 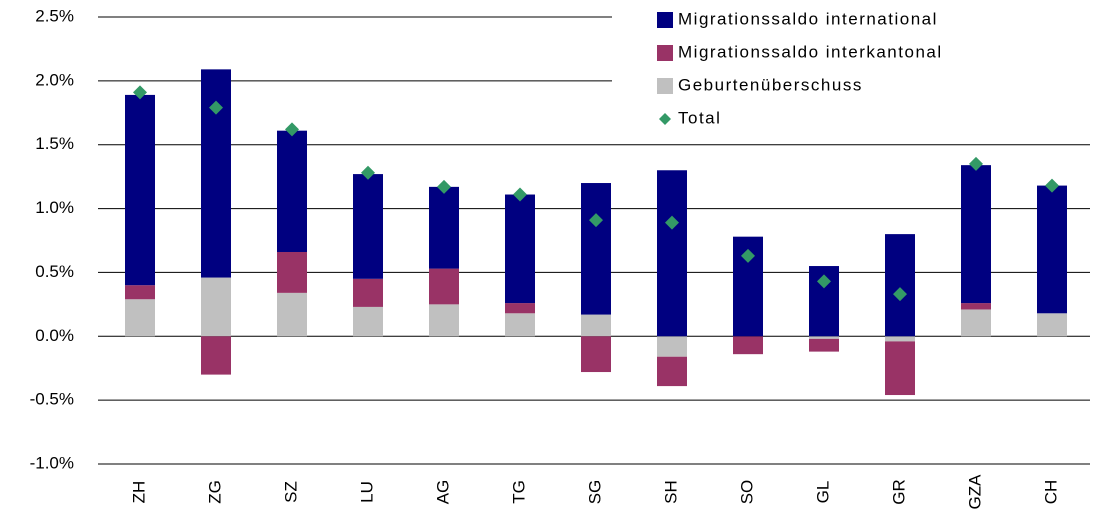 I want to click on x-tick-label: SH, so click(x=670, y=492).